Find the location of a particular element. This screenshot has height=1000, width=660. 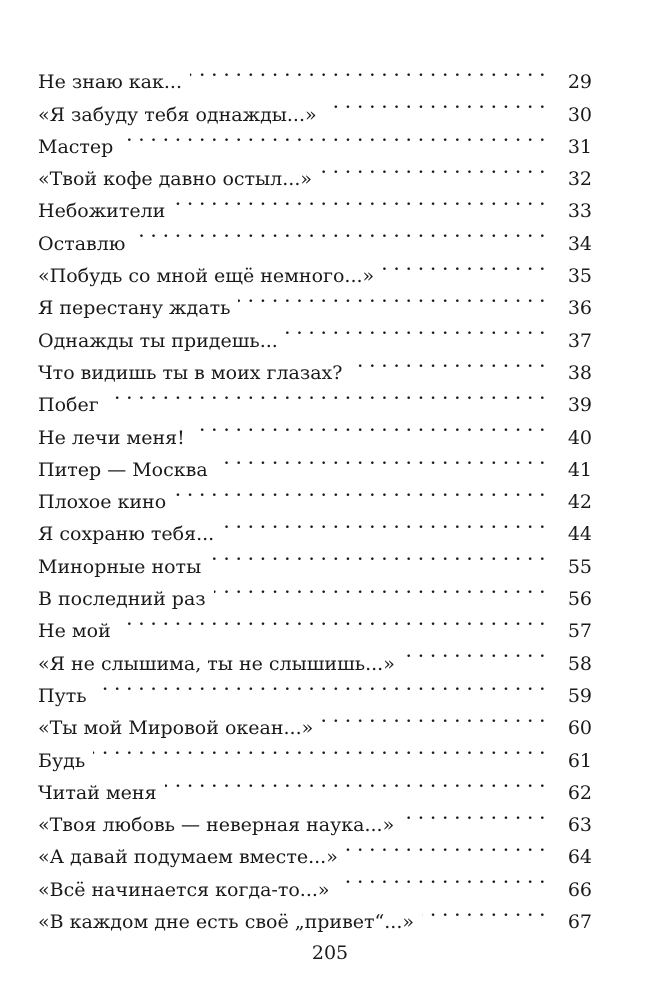

toc-entry-title: Я перестану ждать is located at coordinates (134, 308).